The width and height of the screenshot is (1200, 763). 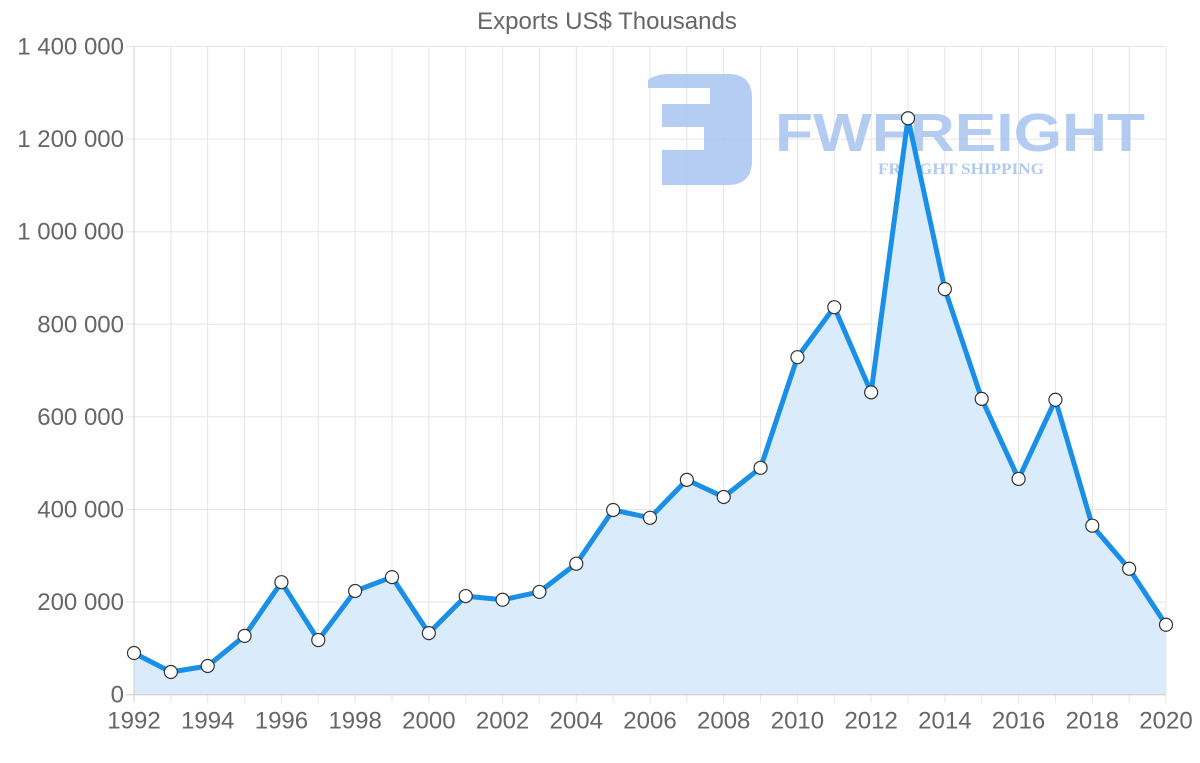 What do you see at coordinates (944, 721) in the screenshot?
I see `x-tick-label: 2014` at bounding box center [944, 721].